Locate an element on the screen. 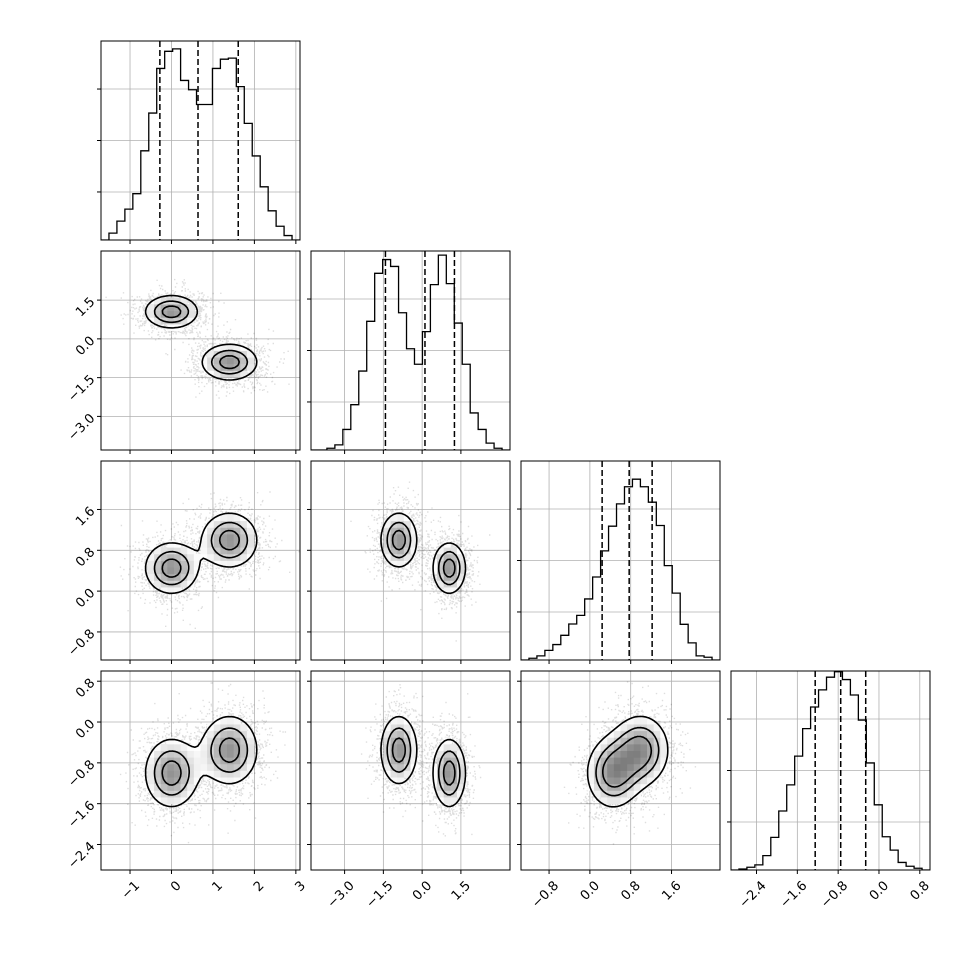  y-tick-label: −1.6 is located at coordinates (81, 814).